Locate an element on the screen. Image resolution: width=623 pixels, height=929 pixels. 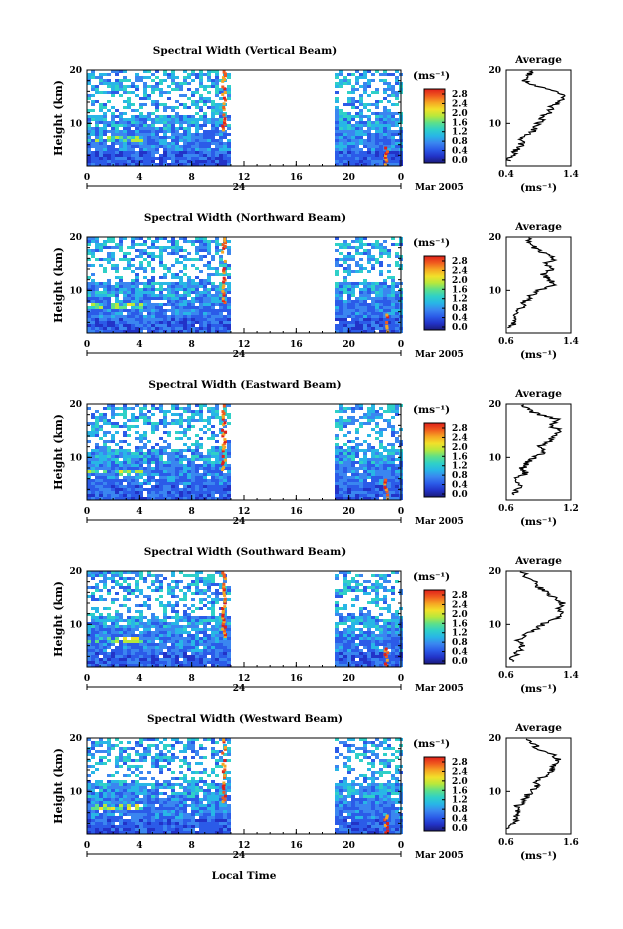
high-width-echo is located at coordinates (223, 301).